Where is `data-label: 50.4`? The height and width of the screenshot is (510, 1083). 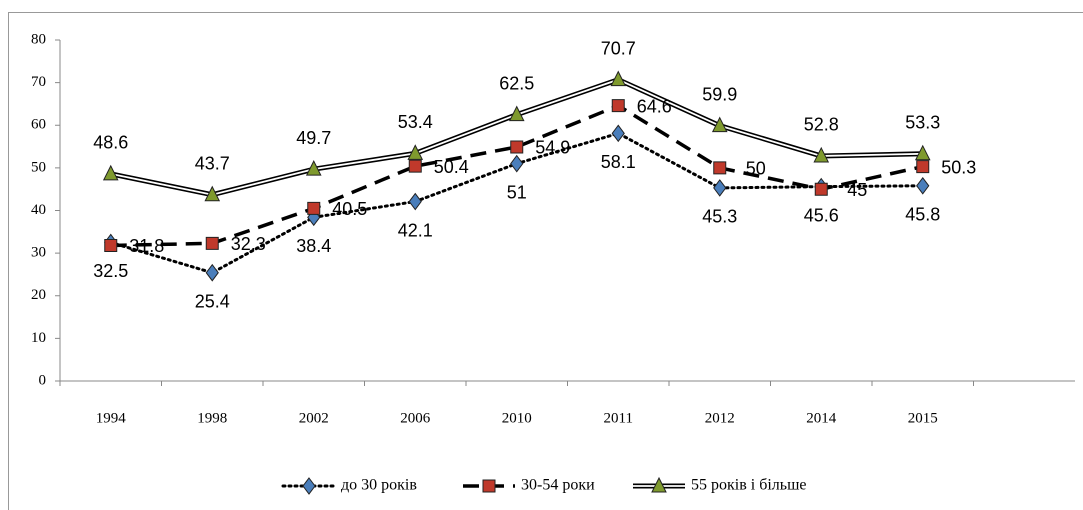 data-label: 50.4 is located at coordinates (451, 167).